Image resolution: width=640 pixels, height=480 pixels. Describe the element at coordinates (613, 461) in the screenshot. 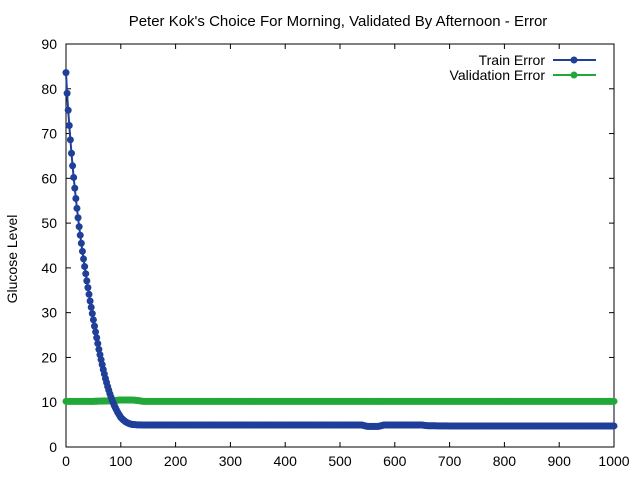

I see `x-tick-label: 1000` at that location.